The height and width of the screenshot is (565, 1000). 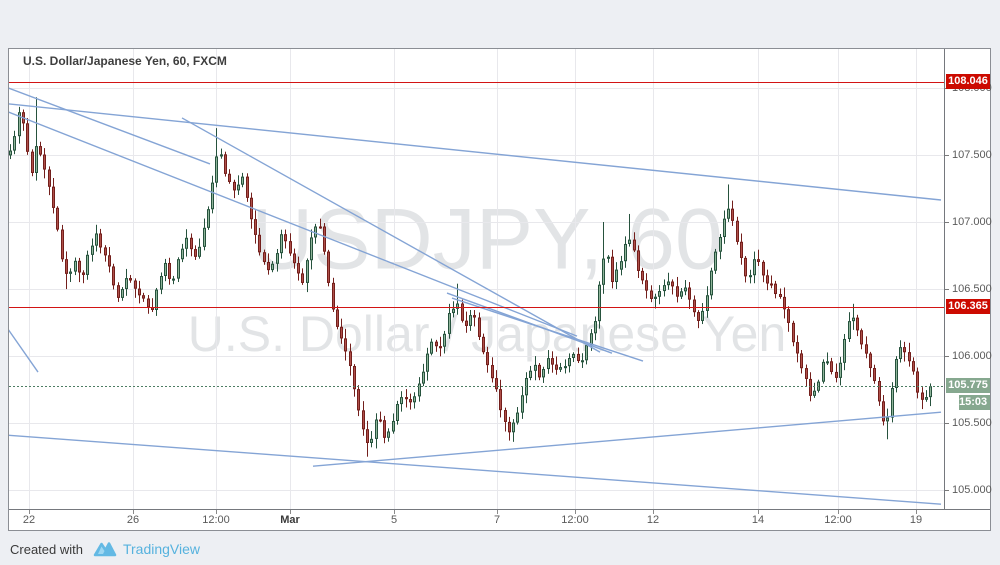 I want to click on time-axis-label: 26, so click(x=133, y=520).